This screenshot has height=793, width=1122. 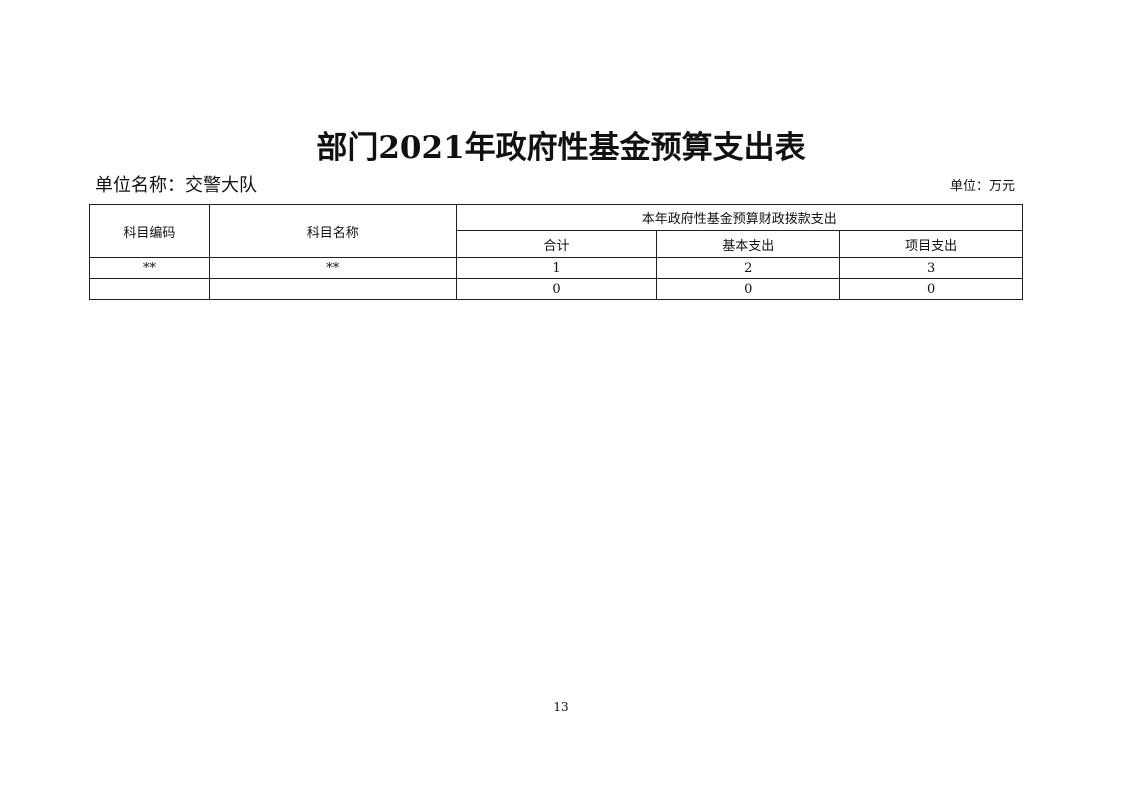 I want to click on table-row: ** ** 1 2 3, so click(x=556, y=268).